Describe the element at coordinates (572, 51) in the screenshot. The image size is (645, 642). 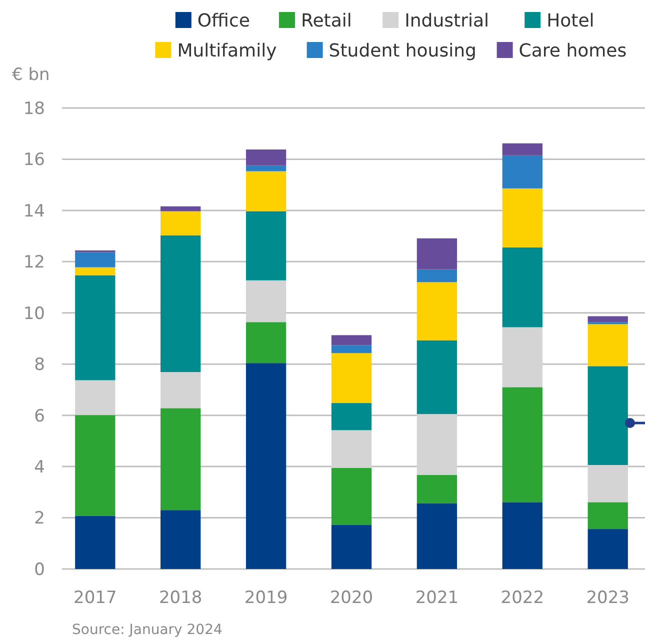
I see `legend-label: Care homes` at that location.